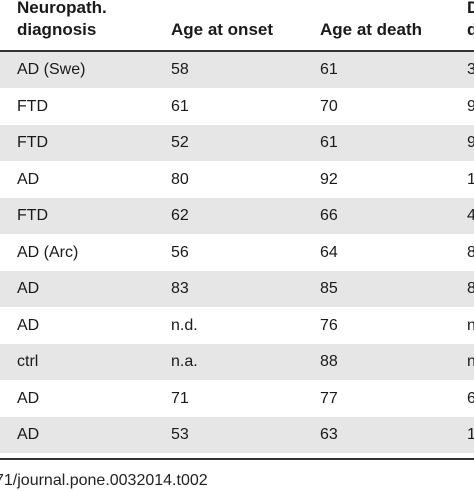 The height and width of the screenshot is (491, 474). I want to click on table-top-rule, so click(237, 51).